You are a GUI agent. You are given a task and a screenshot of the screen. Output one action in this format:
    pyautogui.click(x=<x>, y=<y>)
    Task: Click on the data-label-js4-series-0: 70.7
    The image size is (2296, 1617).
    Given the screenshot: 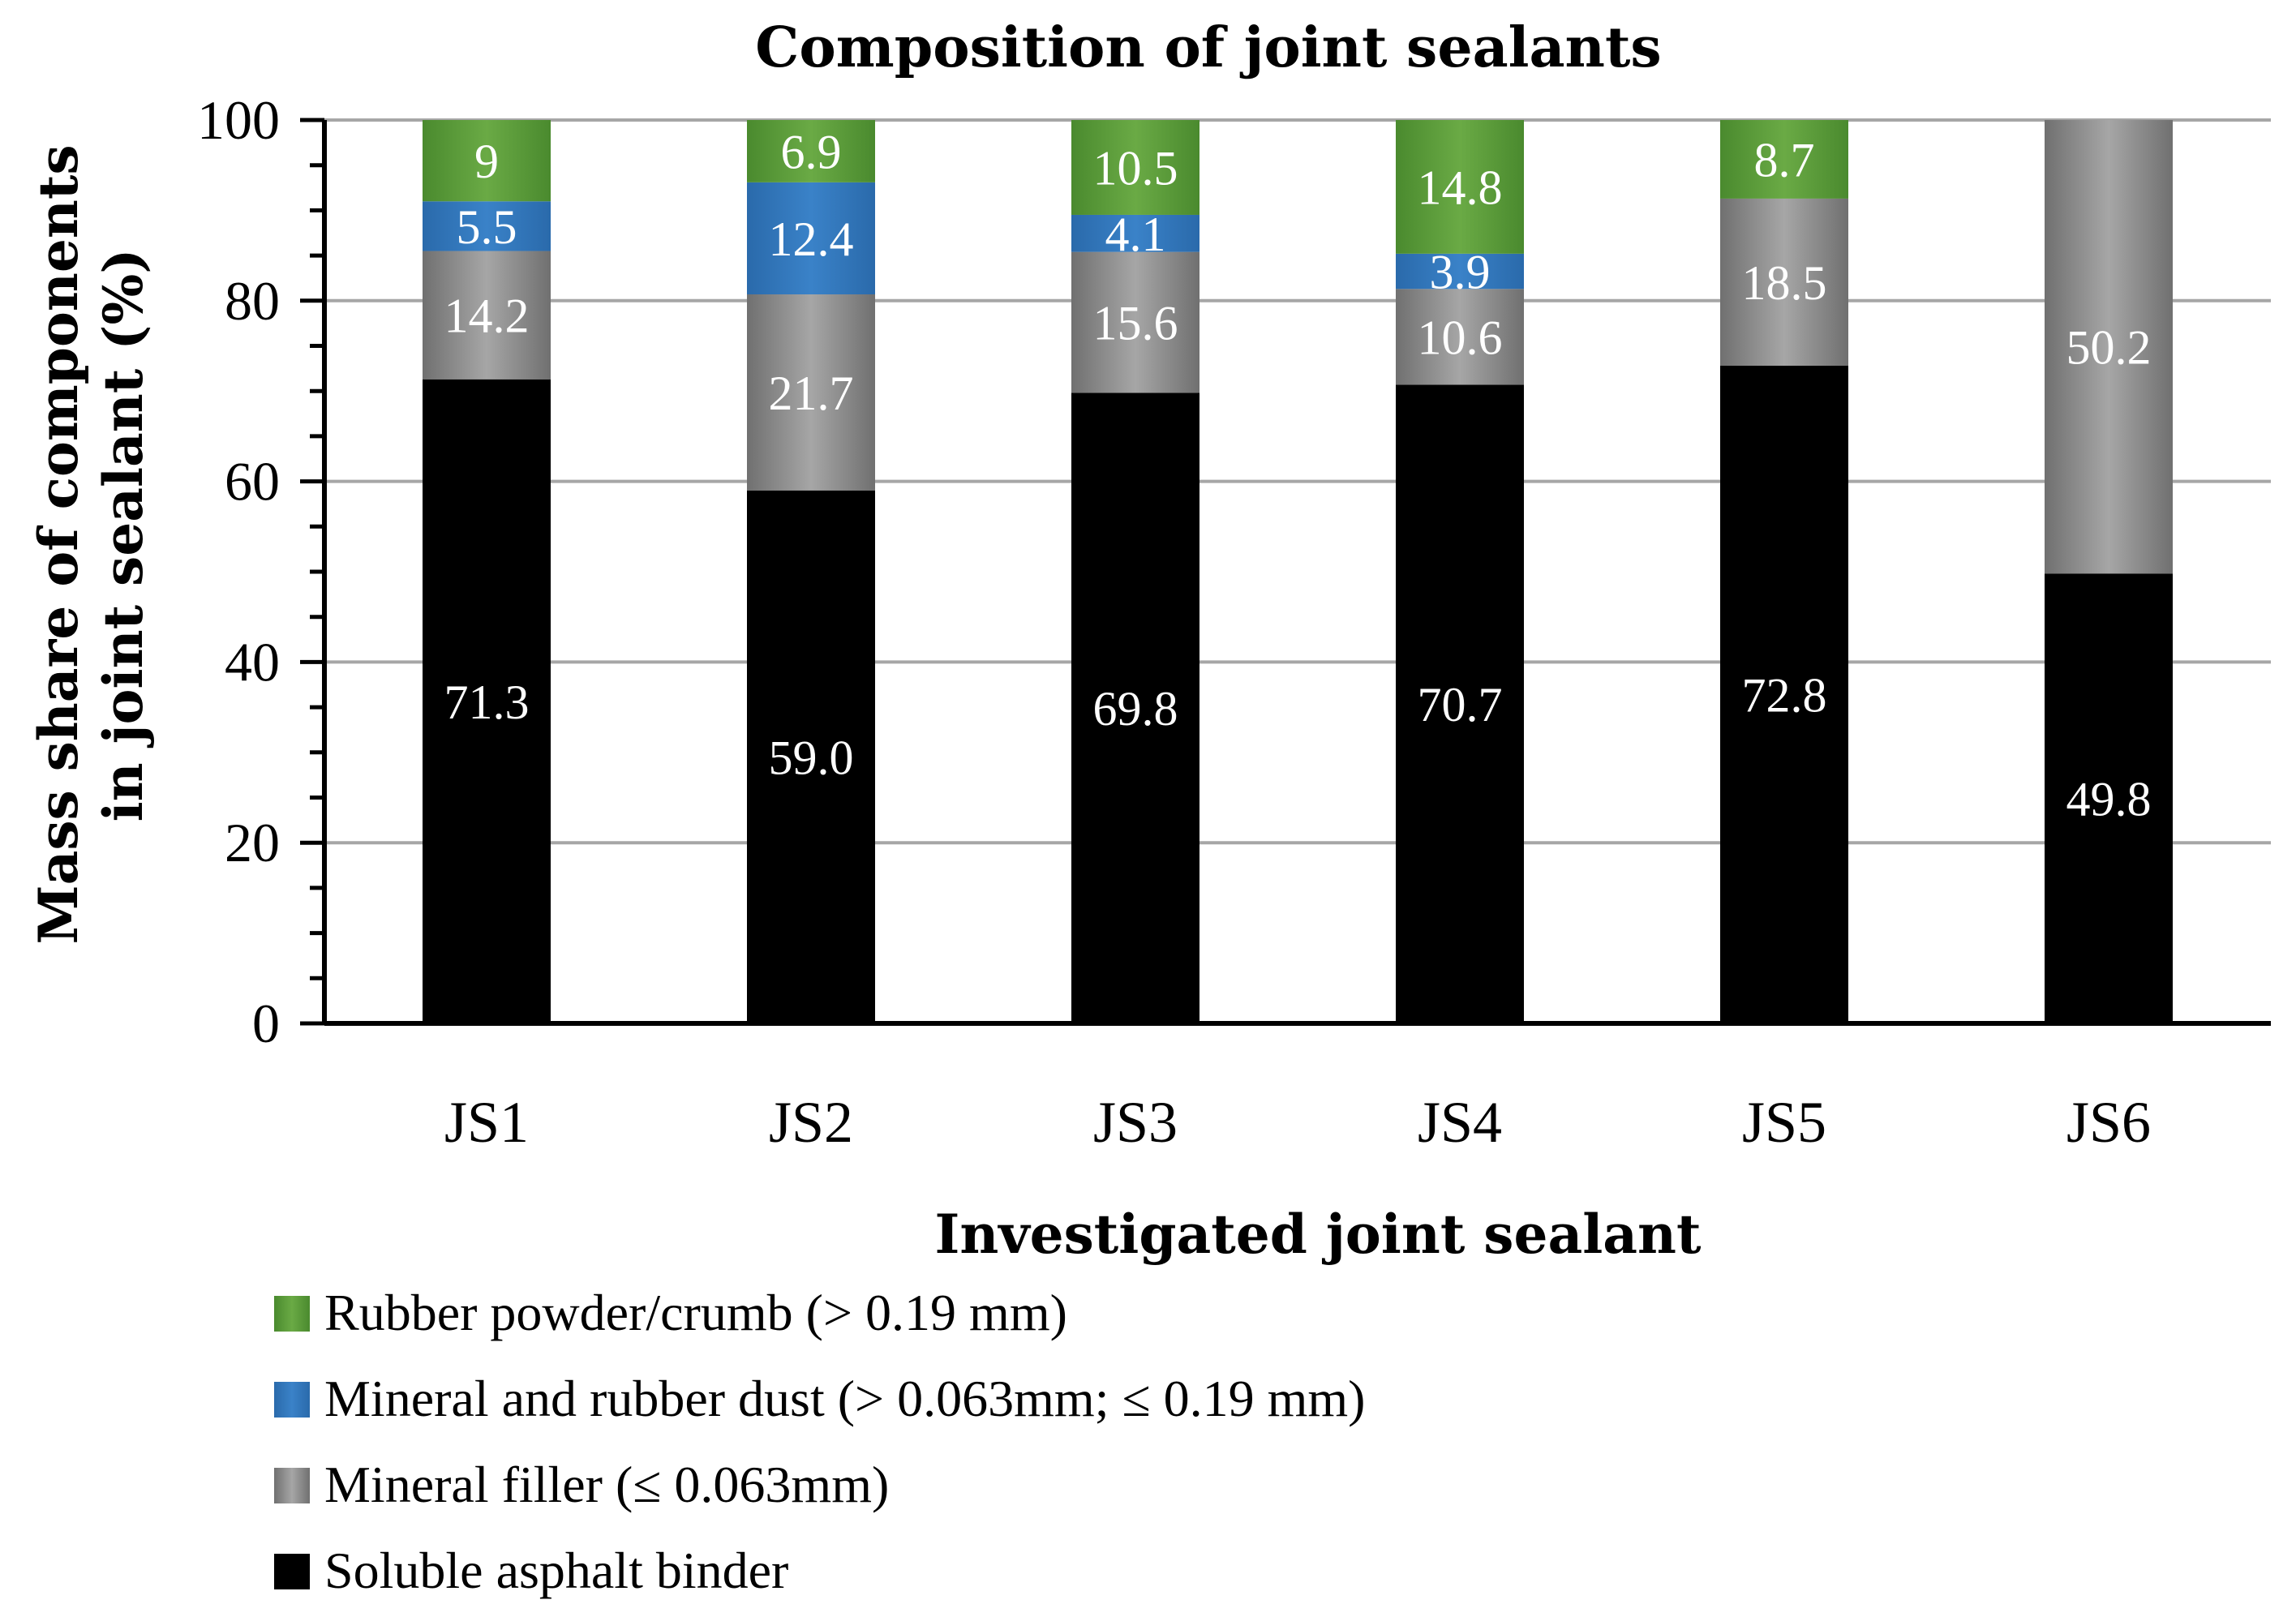 What is the action you would take?
    pyautogui.click(x=1460, y=704)
    